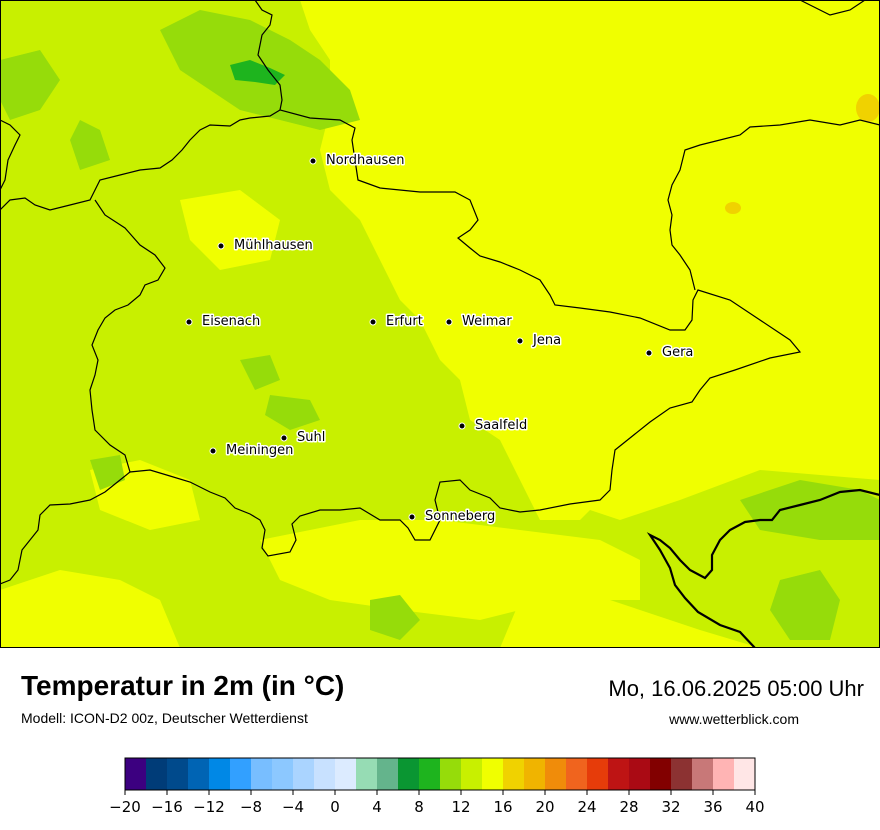  What do you see at coordinates (487, 321) in the screenshot?
I see `city-label: Weimar` at bounding box center [487, 321].